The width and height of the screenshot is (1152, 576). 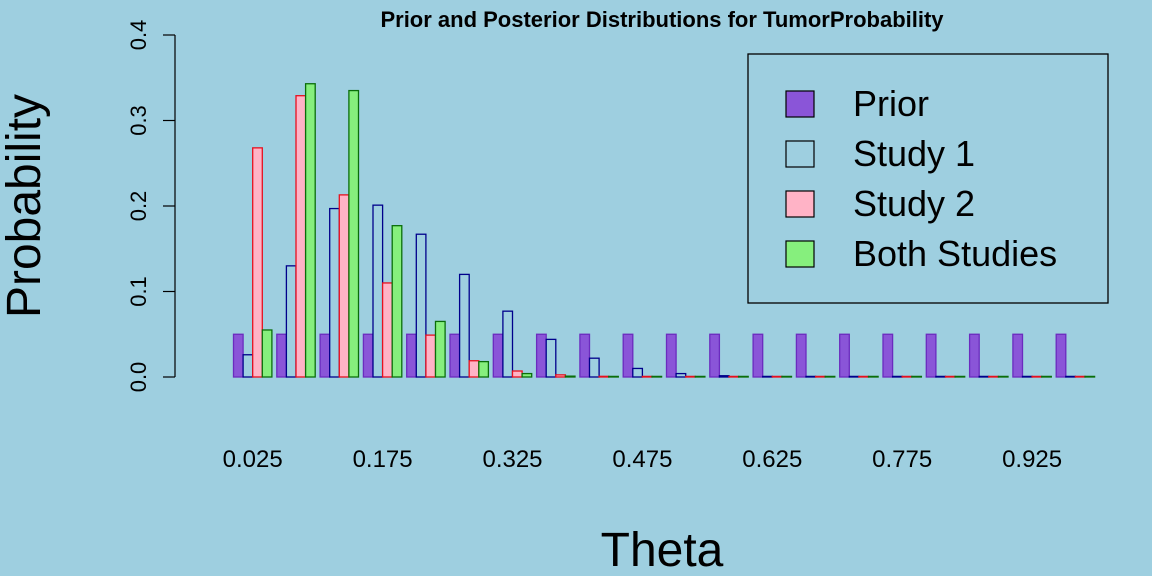 I want to click on bar-study-2-0.775: Study 2 @ 0.775: 0, so click(x=907, y=376).